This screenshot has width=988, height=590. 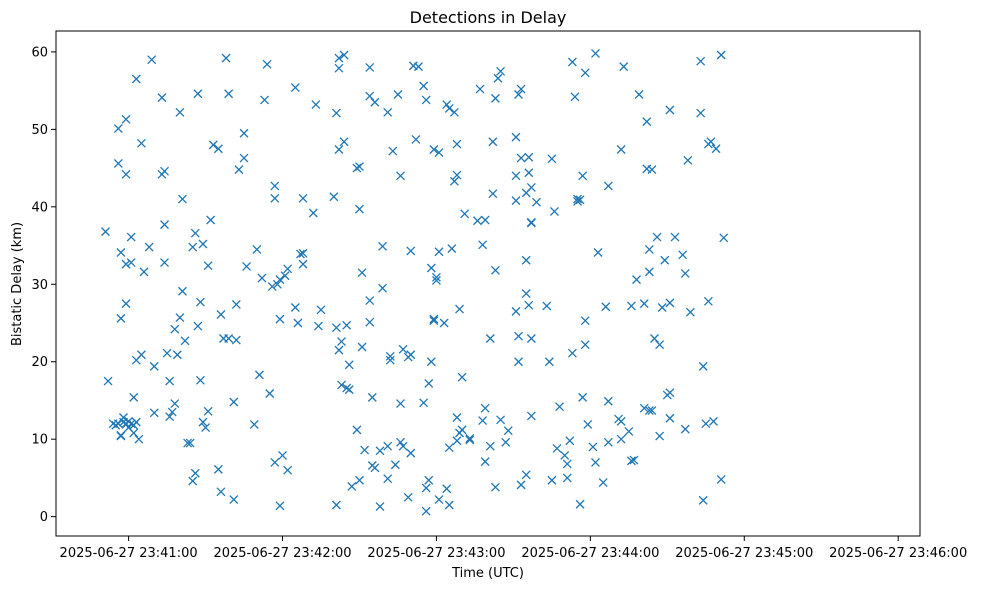 I want to click on x-tick-label: 2025-06-27 23:43:00, so click(x=436, y=553).